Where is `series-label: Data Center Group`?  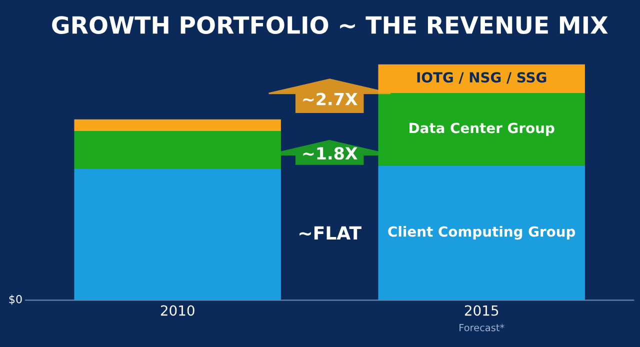
series-label: Data Center Group is located at coordinates (482, 129).